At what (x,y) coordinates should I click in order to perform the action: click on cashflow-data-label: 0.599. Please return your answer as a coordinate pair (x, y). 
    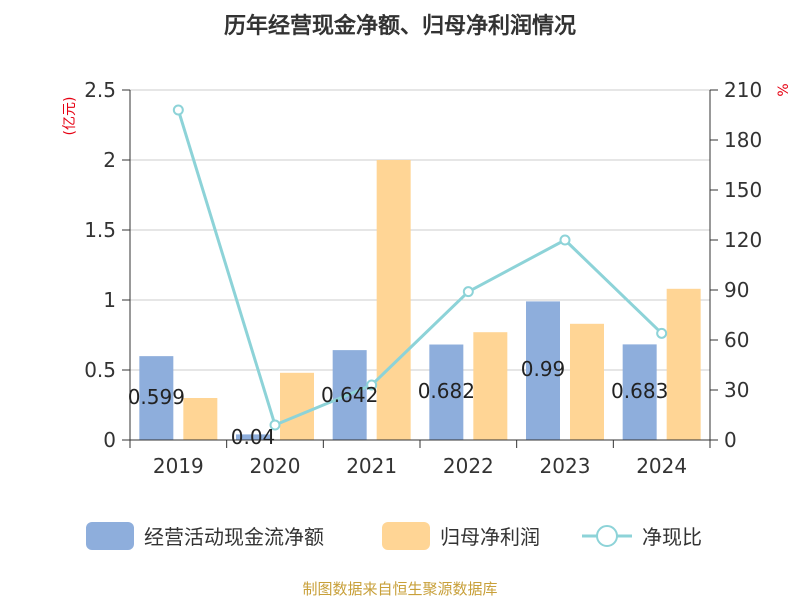
    Looking at the image, I should click on (156, 397).